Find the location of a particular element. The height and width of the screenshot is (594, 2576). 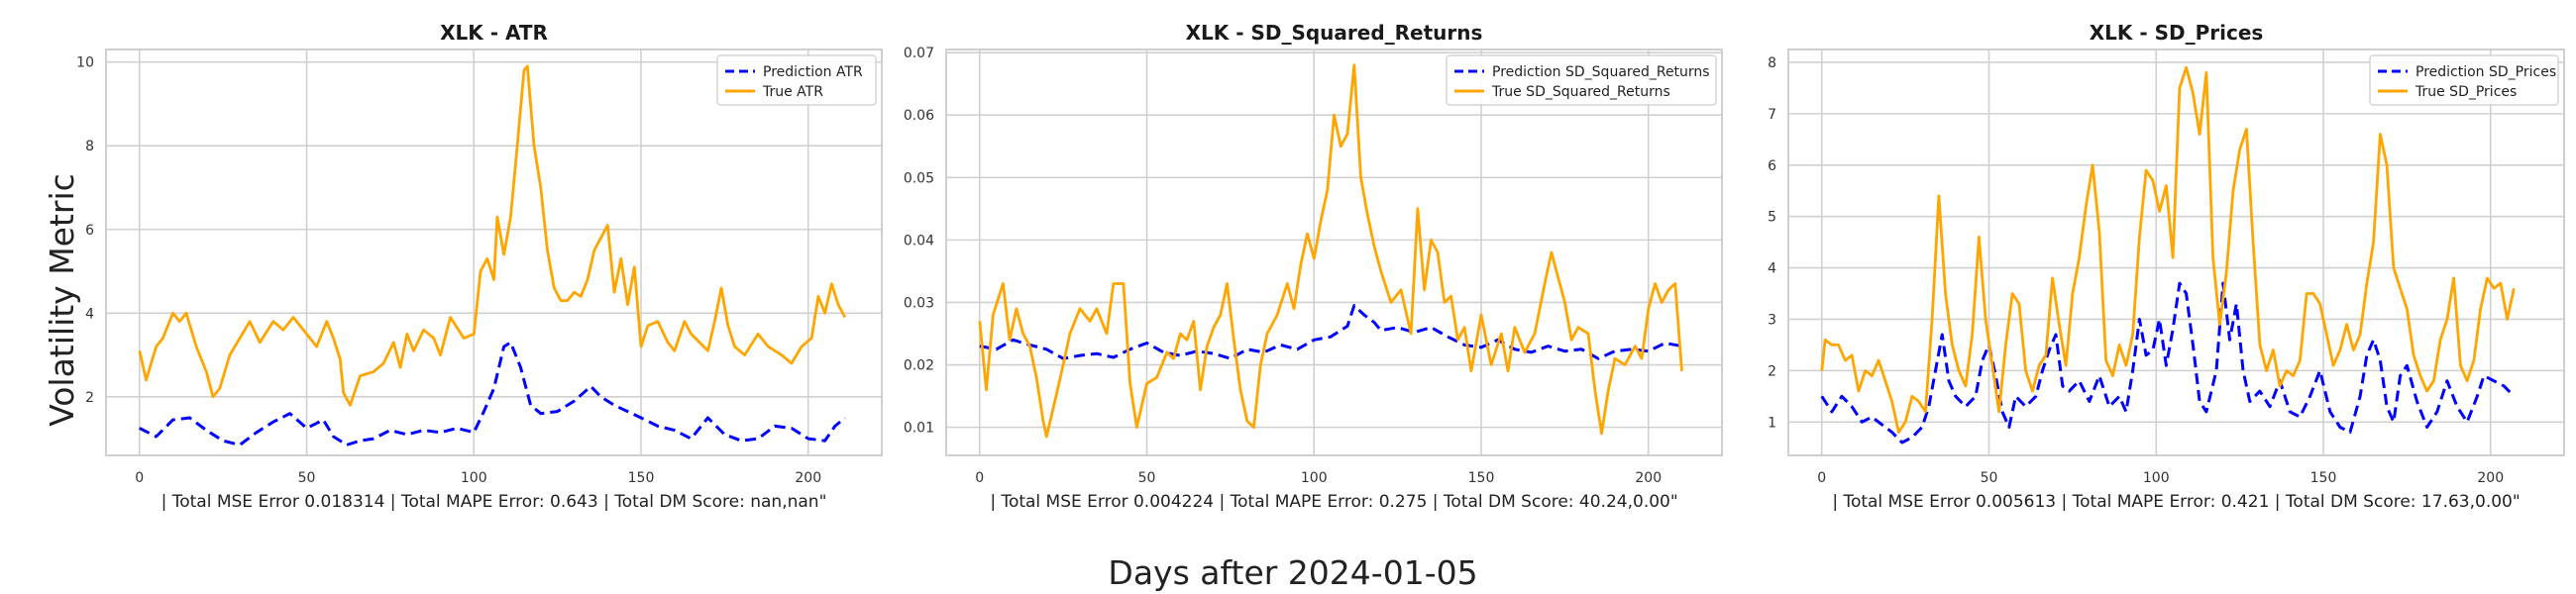

y-tick-label: 0.05 is located at coordinates (919, 178).